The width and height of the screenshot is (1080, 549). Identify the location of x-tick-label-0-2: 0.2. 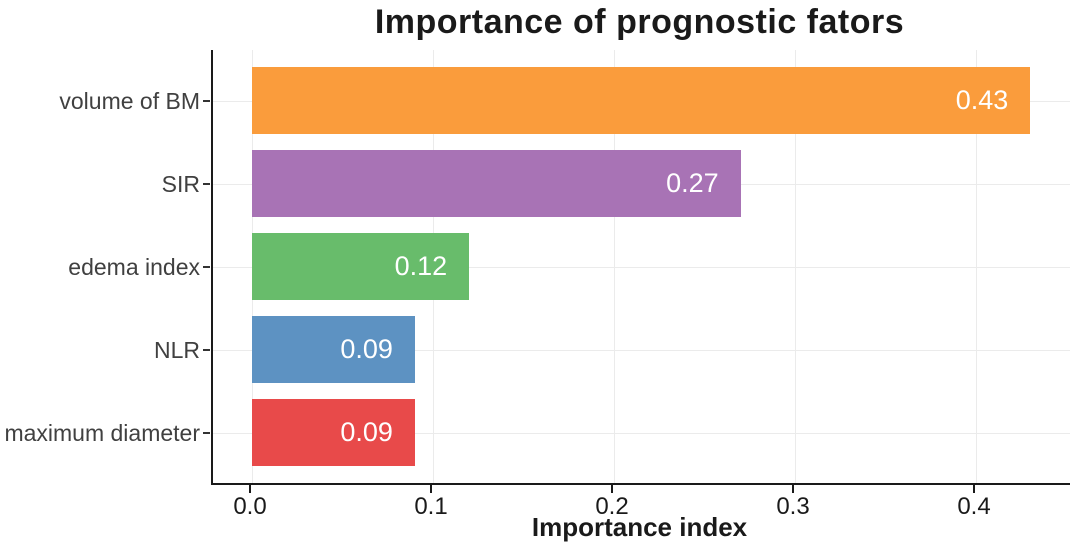
(612, 506).